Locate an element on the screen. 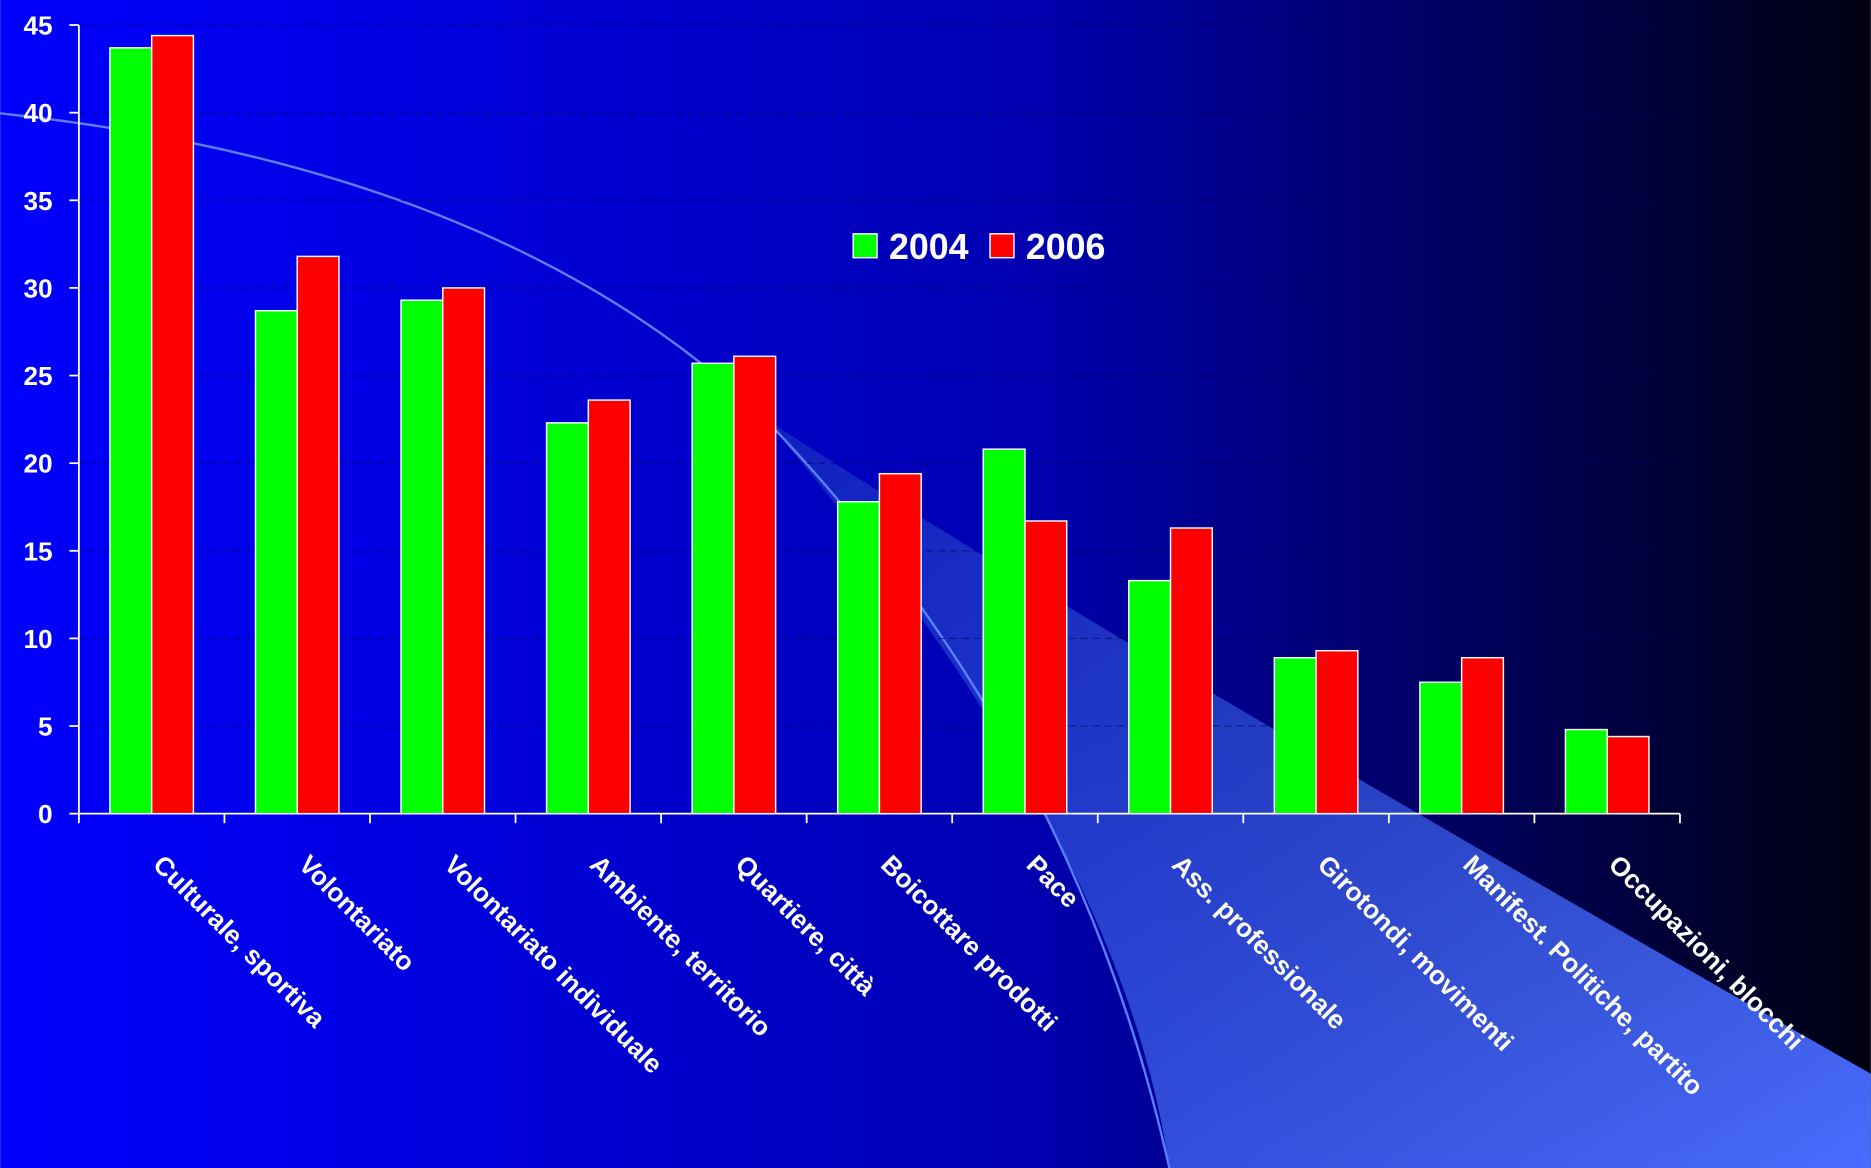  y-tick-label: 20 is located at coordinates (37, 464).